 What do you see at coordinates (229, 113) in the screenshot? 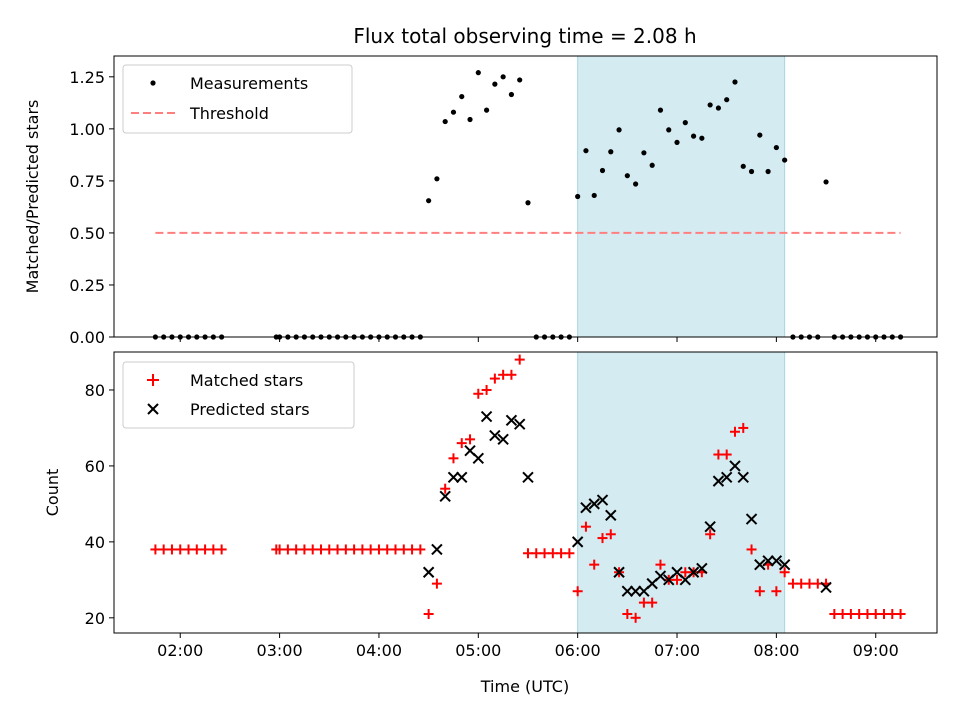
I see `legend-threshold-label: Threshold` at bounding box center [229, 113].